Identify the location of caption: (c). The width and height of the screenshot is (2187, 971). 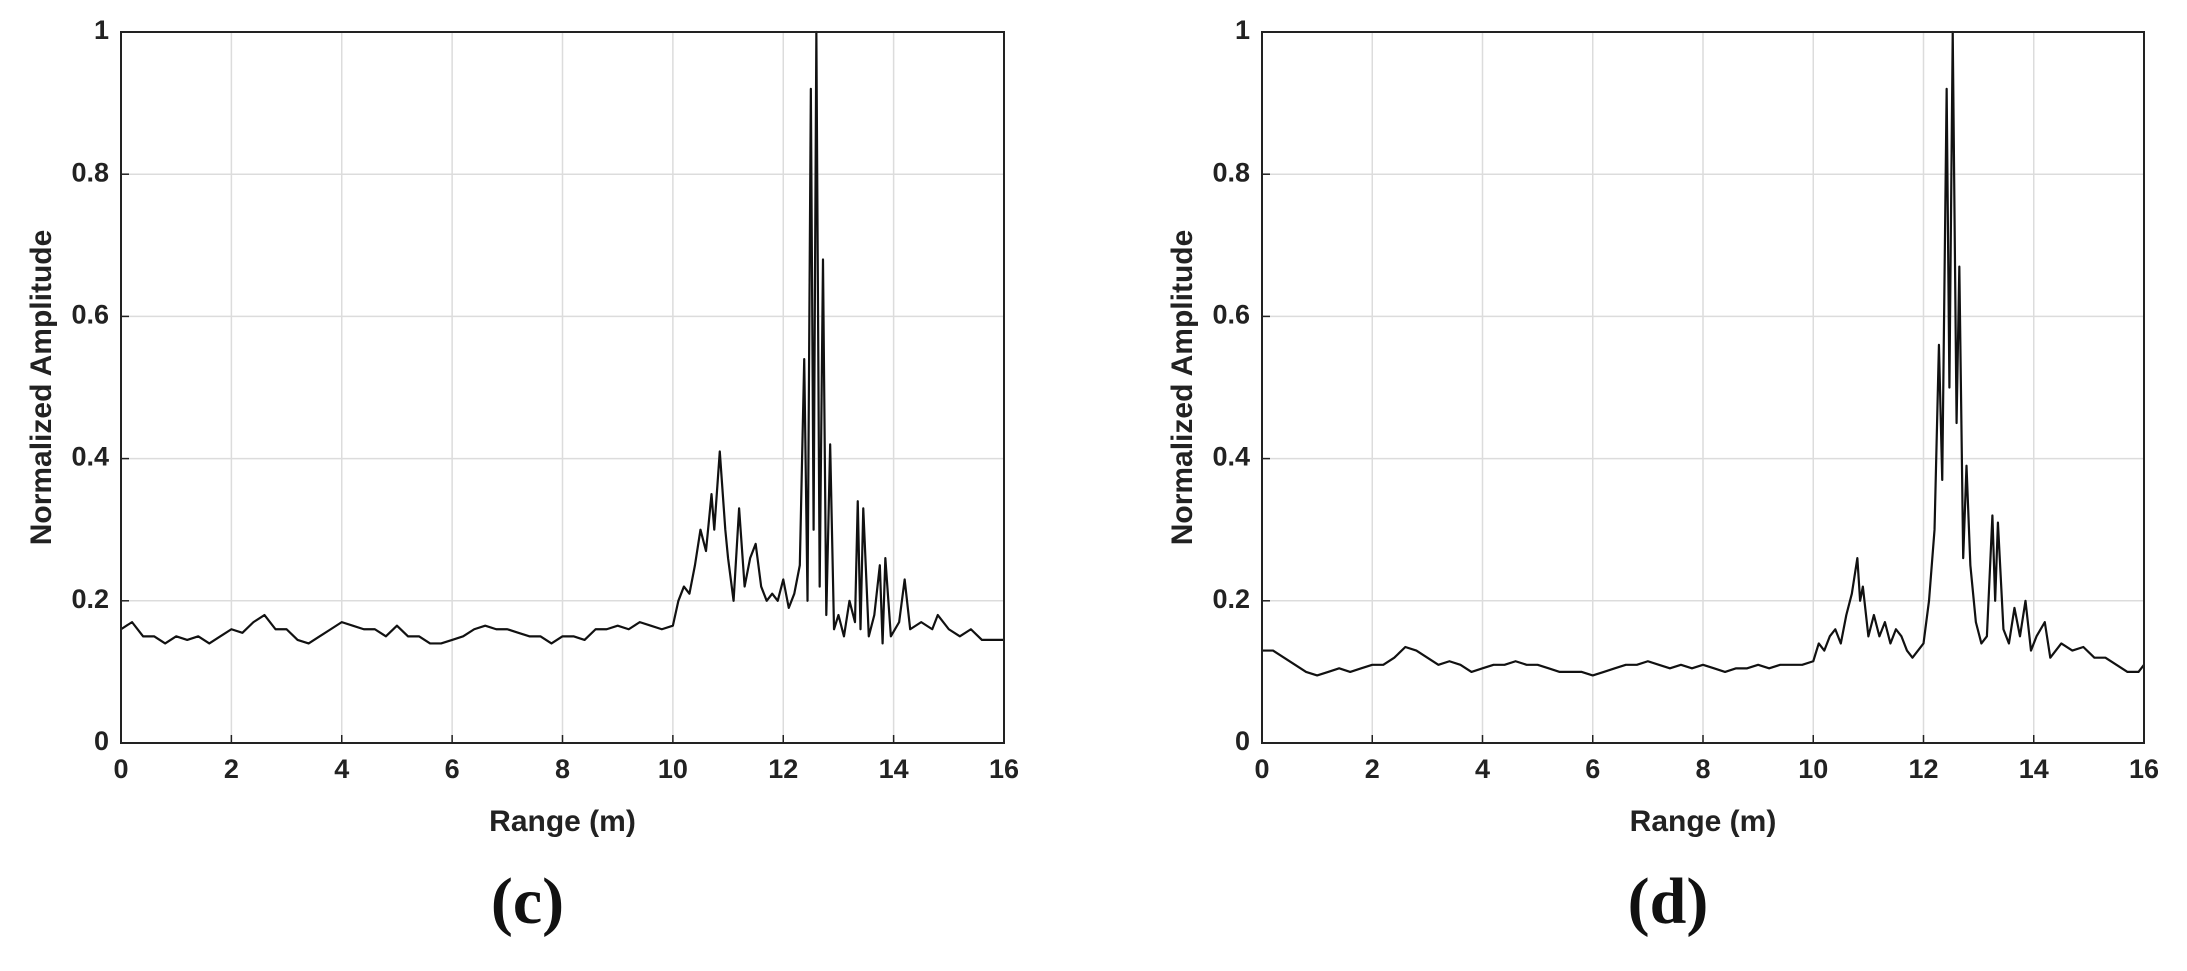
(527, 901).